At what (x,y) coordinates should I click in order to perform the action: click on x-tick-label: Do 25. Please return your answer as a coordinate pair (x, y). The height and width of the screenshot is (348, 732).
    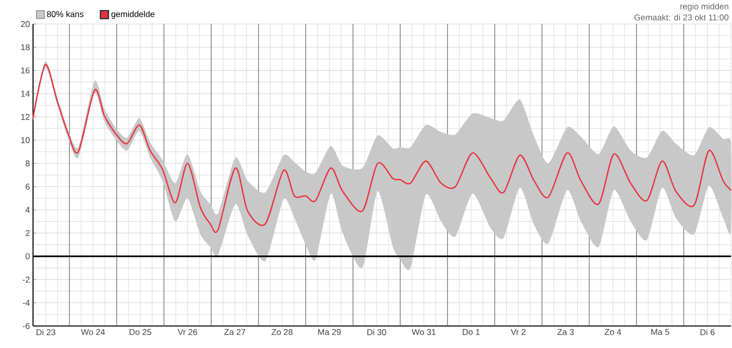
    Looking at the image, I should click on (141, 332).